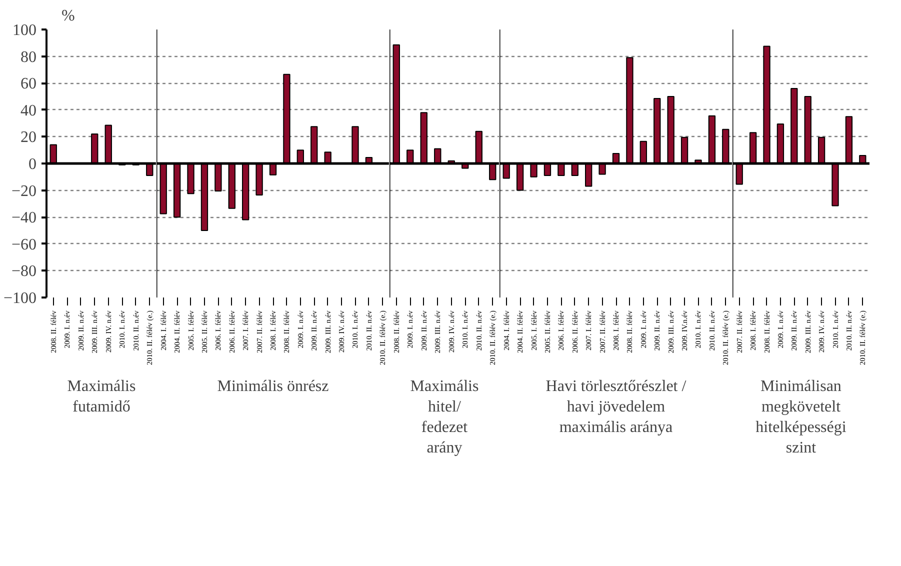  I want to click on x-axis-title: Havi törlesztőrészlet / havi jövedelem maximális aránya, so click(616, 407).